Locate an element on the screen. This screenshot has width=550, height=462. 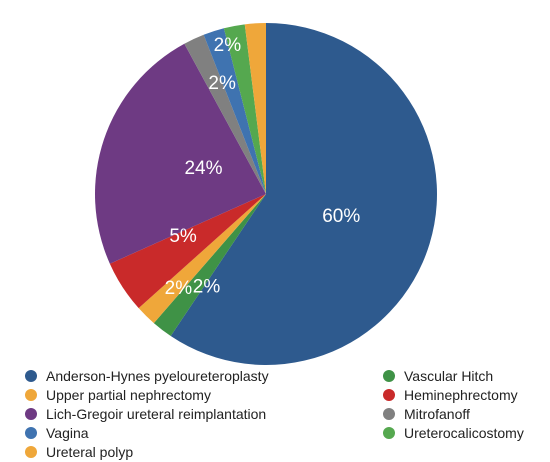
legend-item-ureterocalicostomy: Ureterocalicostomy is located at coordinates (453, 432).